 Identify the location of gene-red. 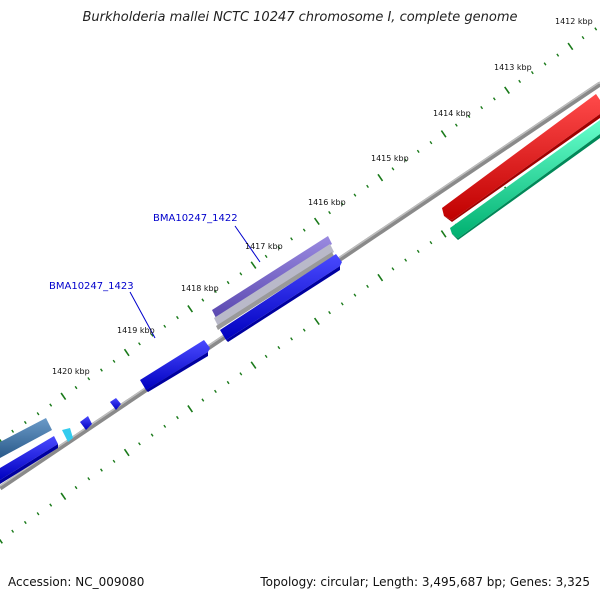
(521, 158).